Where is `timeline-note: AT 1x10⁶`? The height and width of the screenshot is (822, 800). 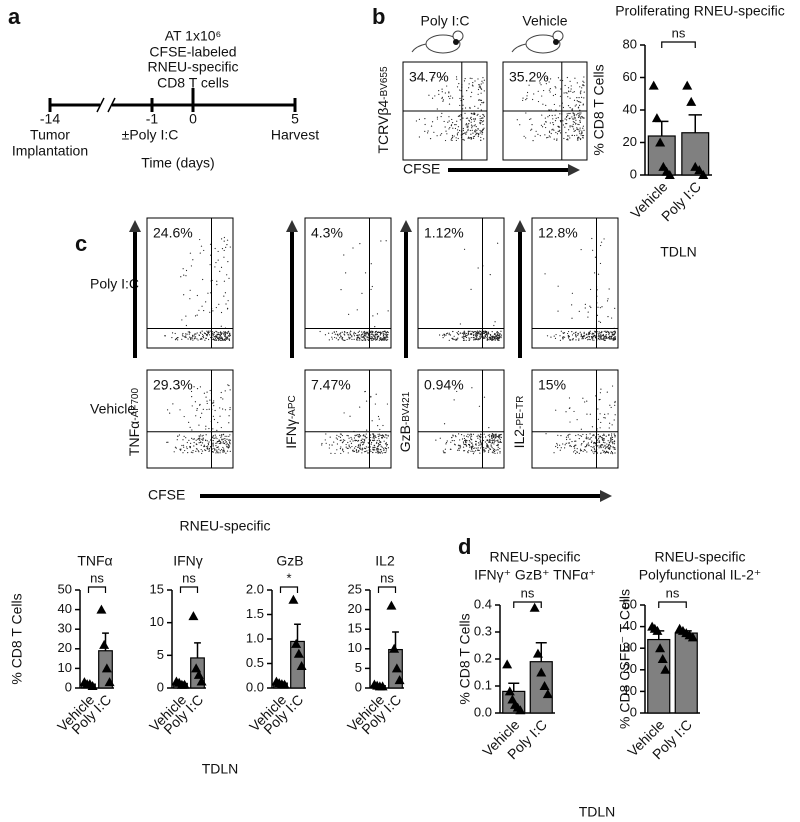
timeline-note: AT 1x10⁶ is located at coordinates (193, 36).